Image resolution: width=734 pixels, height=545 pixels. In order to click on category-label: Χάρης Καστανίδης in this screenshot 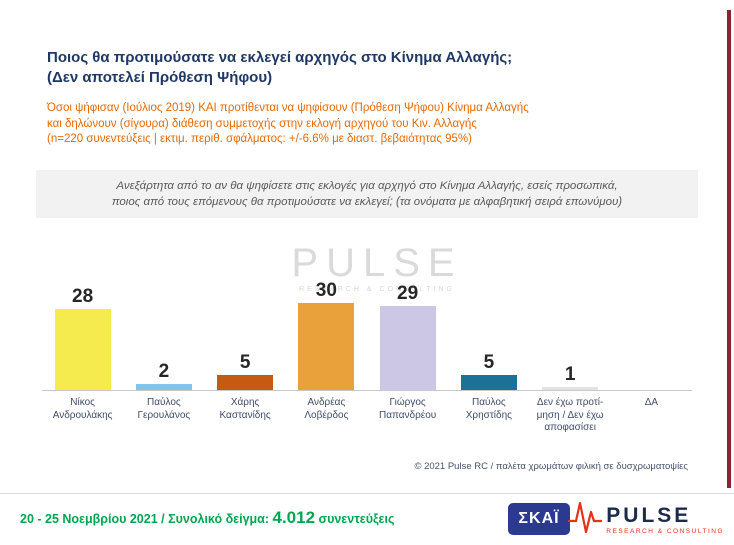, I will do `click(245, 409)`.